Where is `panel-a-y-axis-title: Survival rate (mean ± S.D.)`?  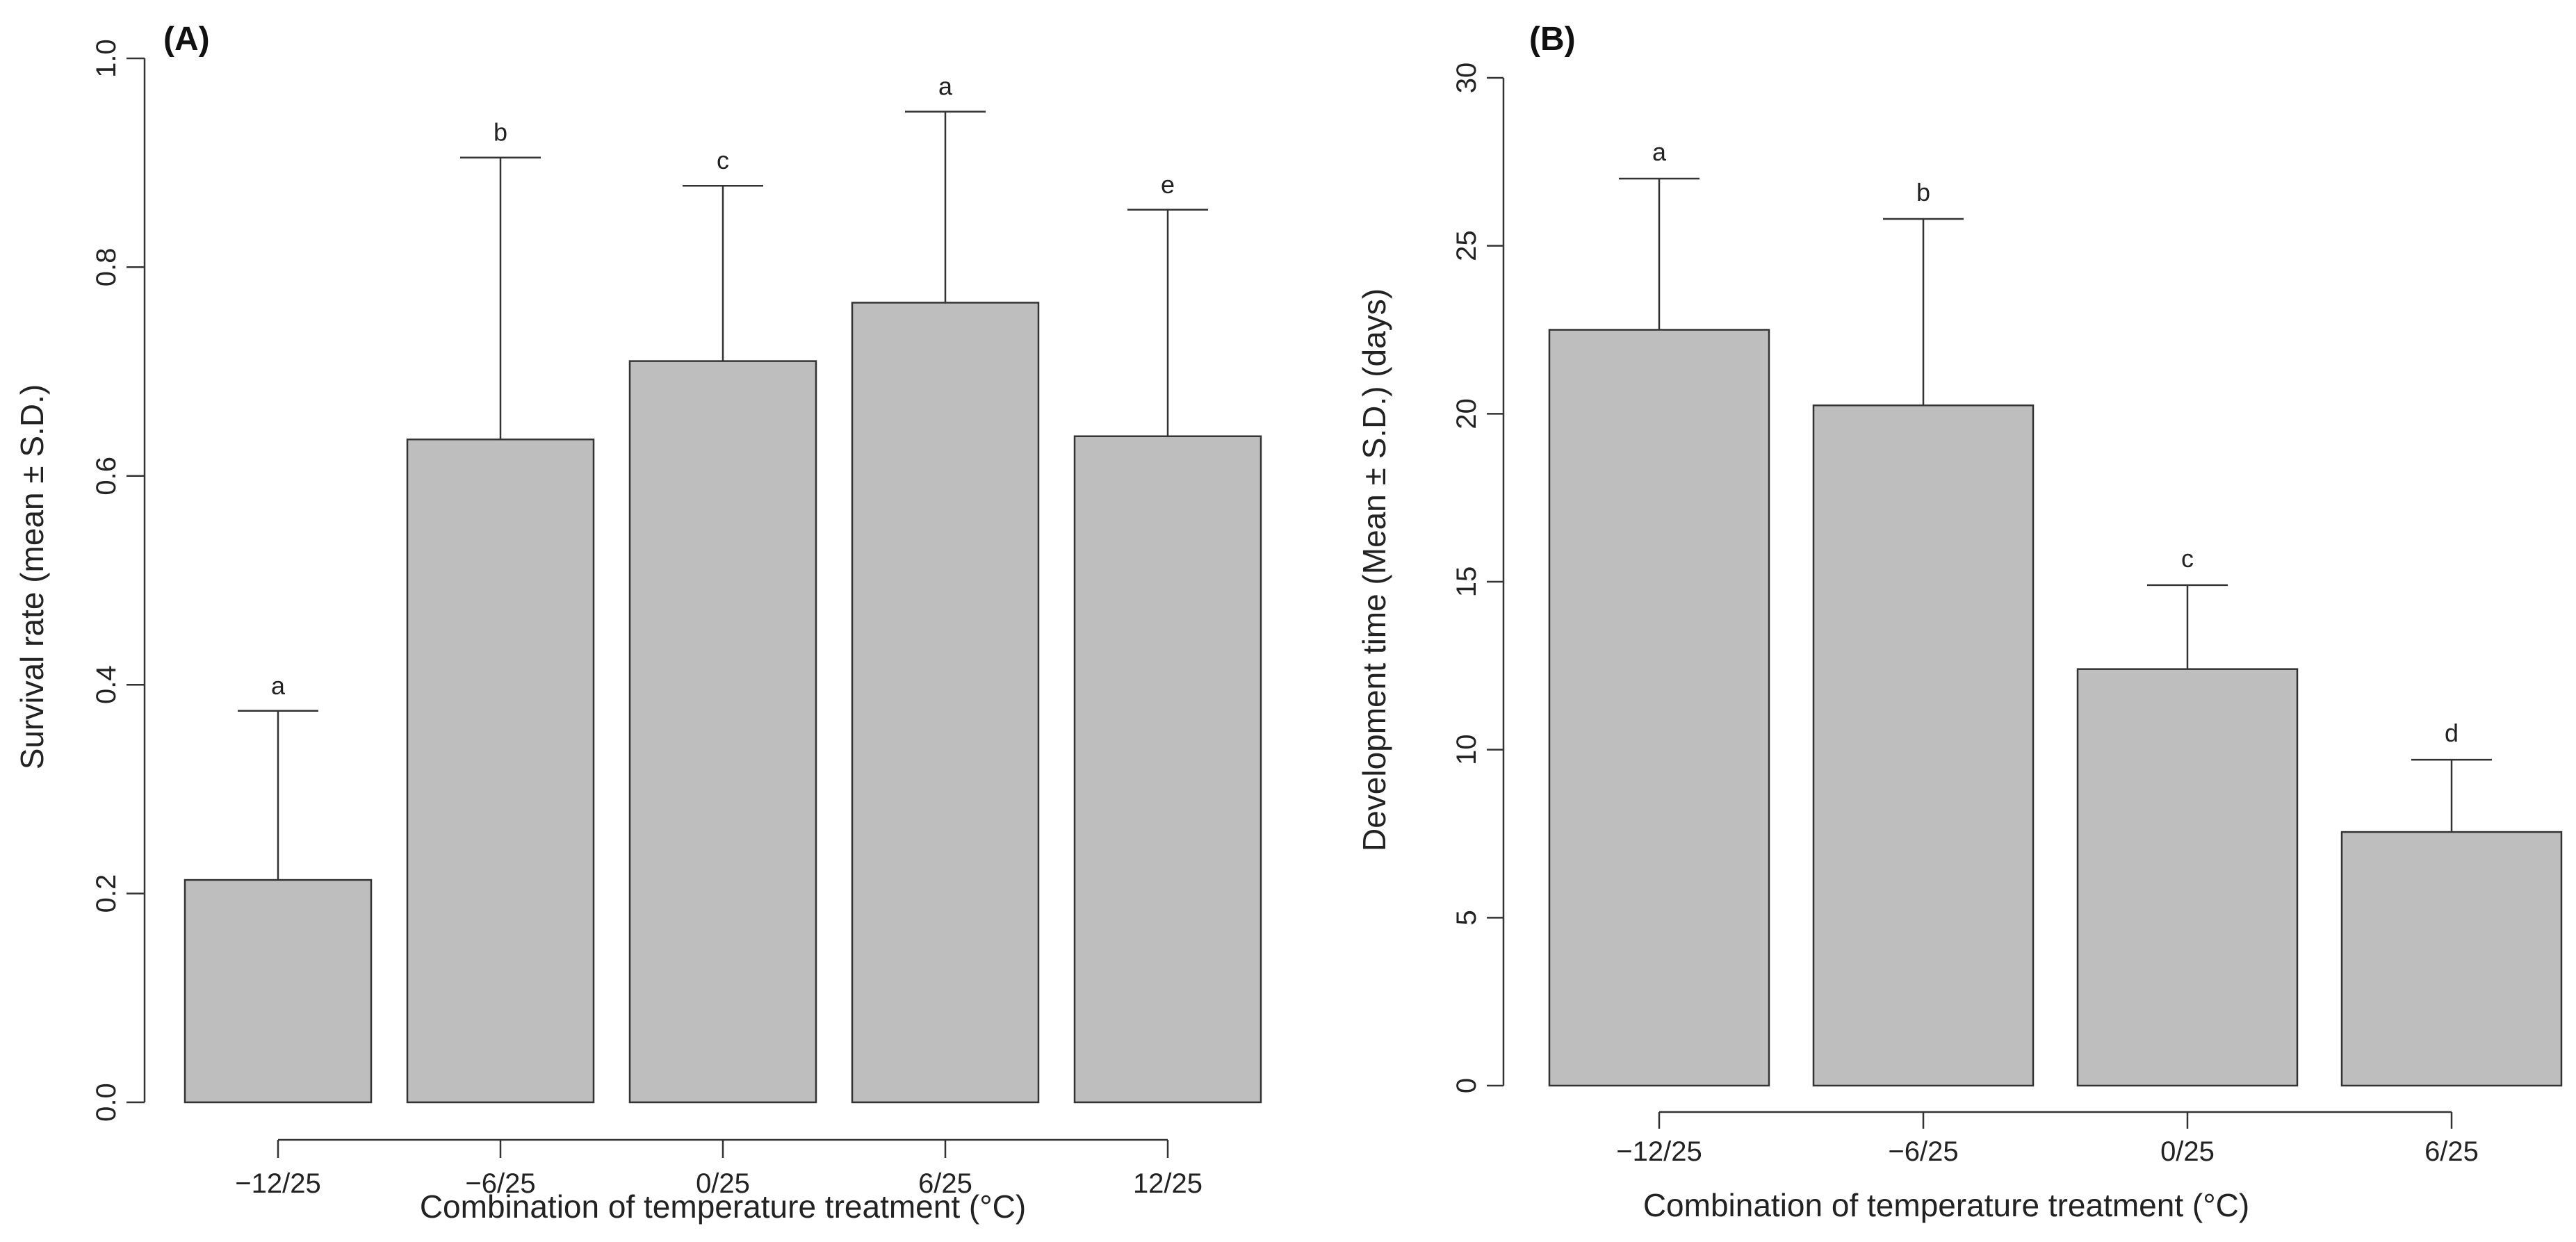
panel-a-y-axis-title: Survival rate (mean ± S.D.) is located at coordinates (32, 576).